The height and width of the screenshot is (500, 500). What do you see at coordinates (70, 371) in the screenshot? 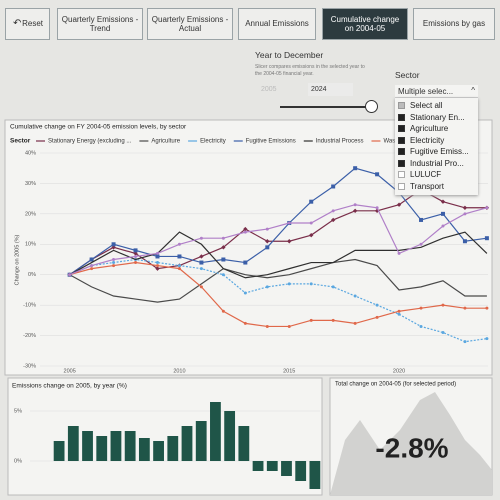
I see `x-tick-label: 2005` at bounding box center [70, 371].